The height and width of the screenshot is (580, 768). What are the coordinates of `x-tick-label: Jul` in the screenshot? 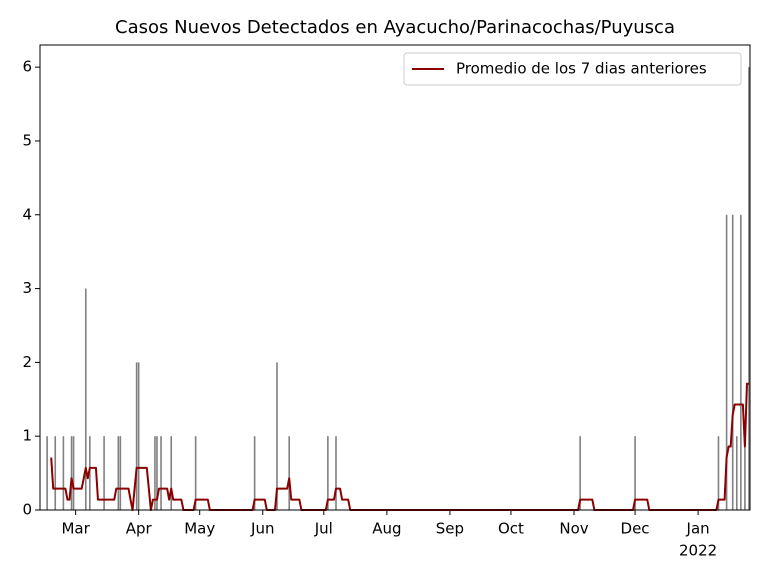 It's located at (323, 529).